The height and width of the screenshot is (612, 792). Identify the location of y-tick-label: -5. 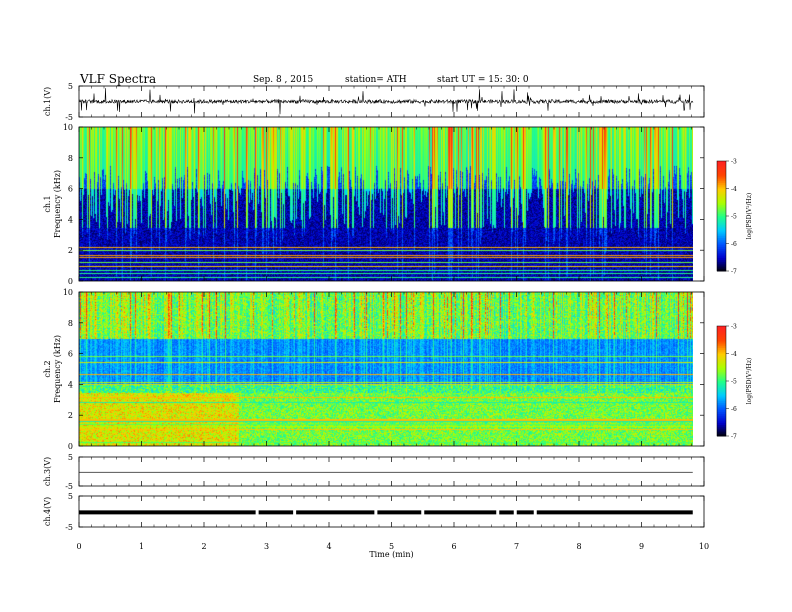
(69, 527).